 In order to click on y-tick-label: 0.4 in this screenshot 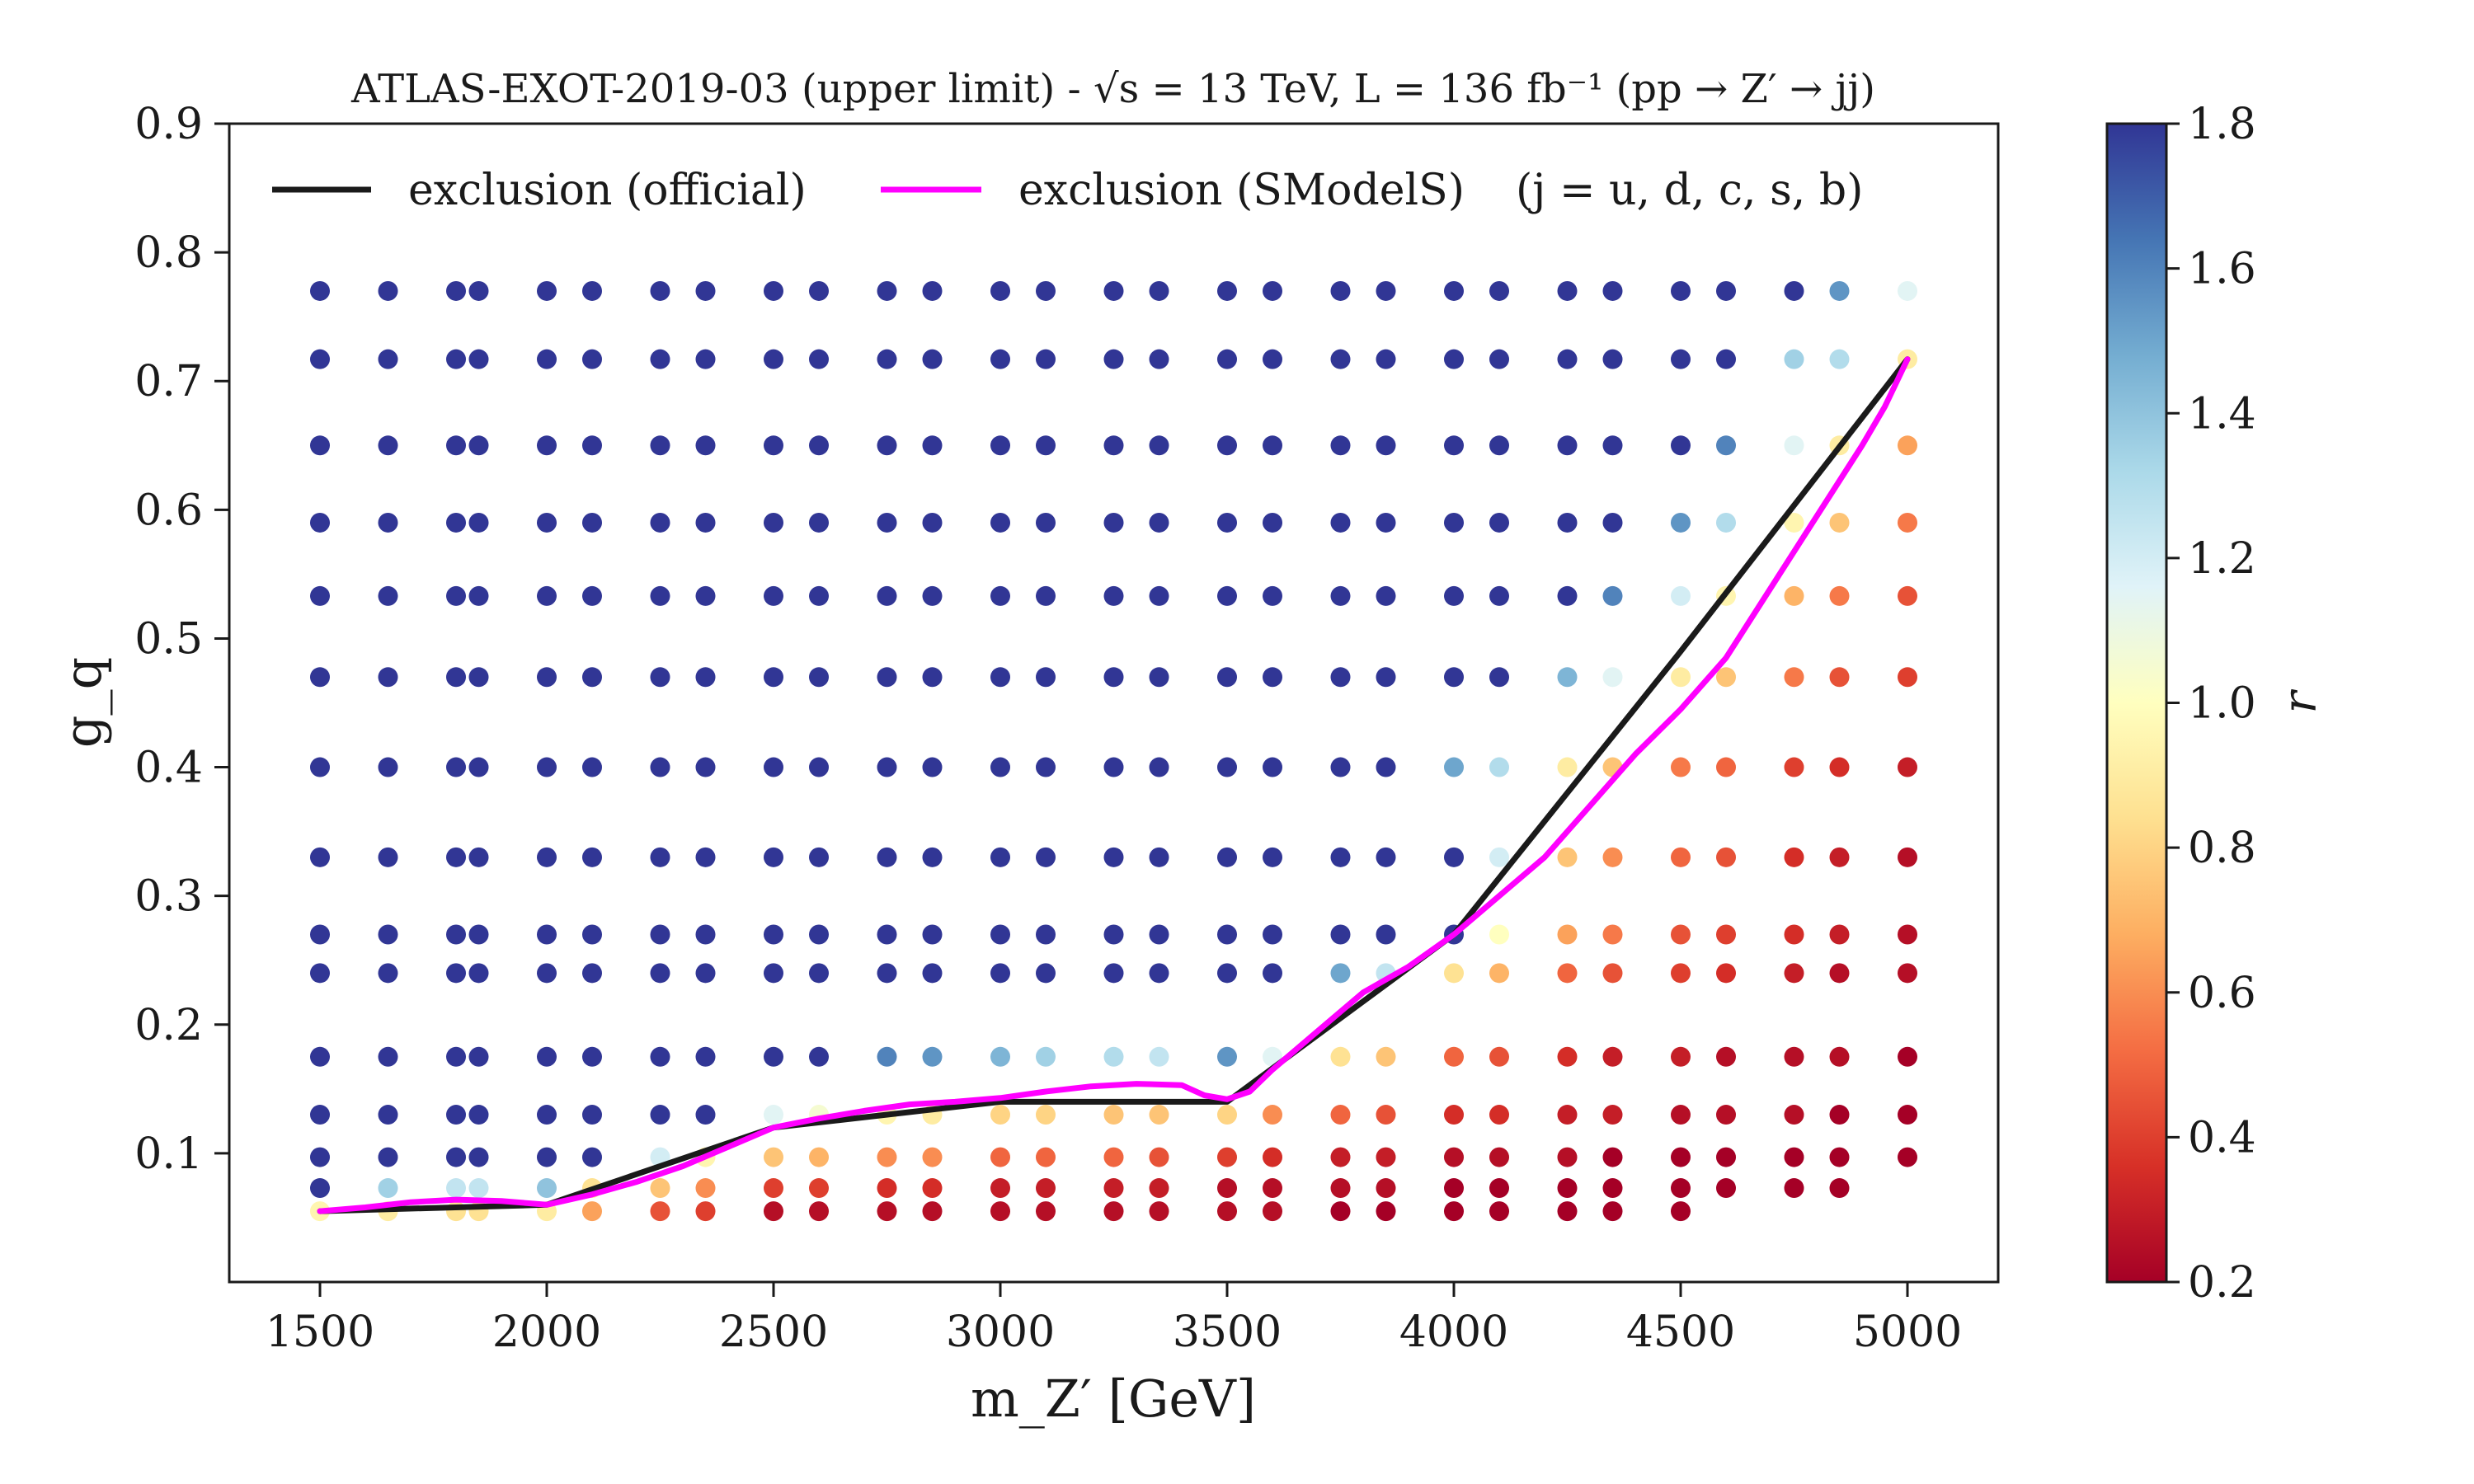, I will do `click(168, 768)`.